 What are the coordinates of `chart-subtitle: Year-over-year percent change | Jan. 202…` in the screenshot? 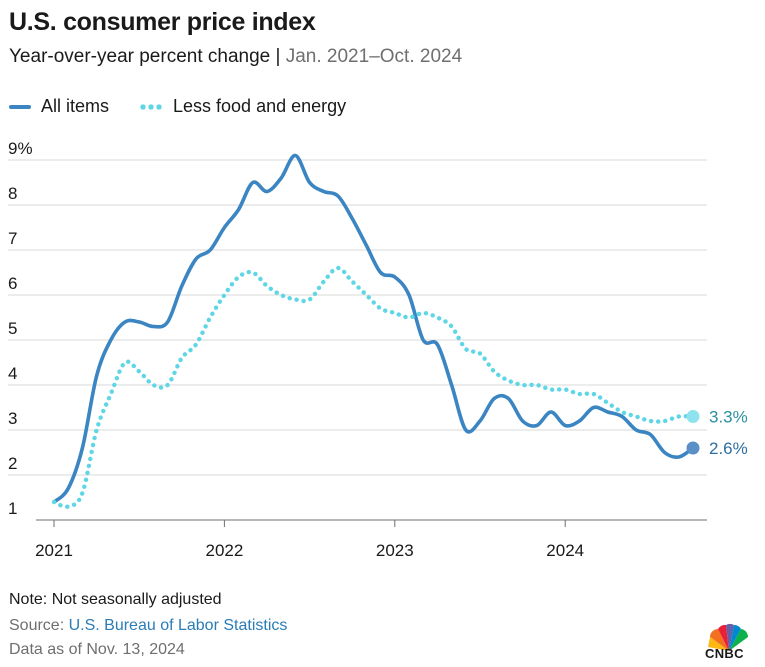 It's located at (235, 57).